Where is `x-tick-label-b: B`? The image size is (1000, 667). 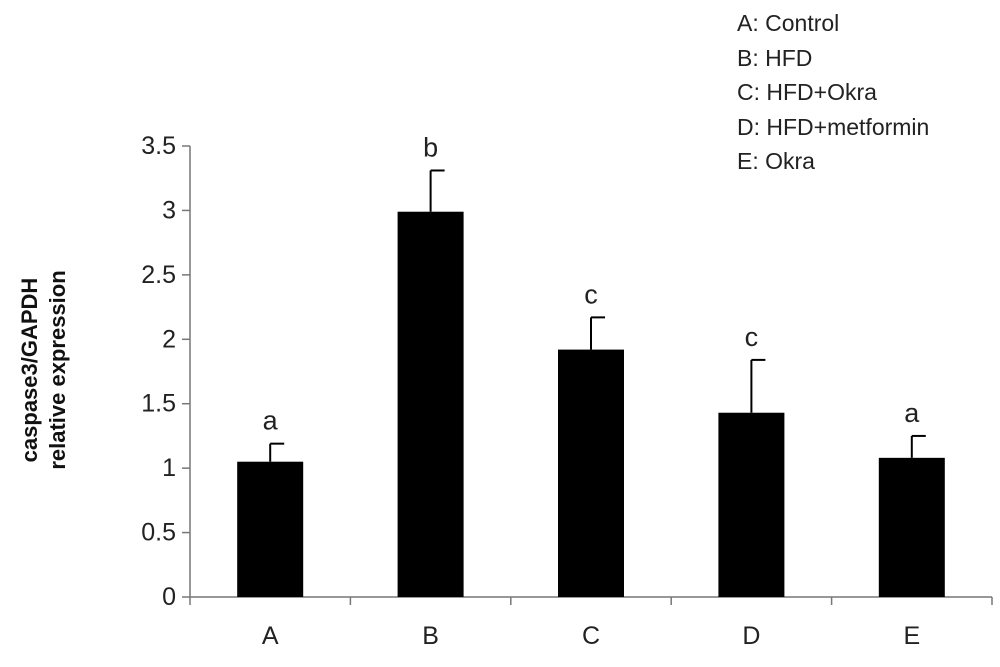 x-tick-label-b: B is located at coordinates (430, 636).